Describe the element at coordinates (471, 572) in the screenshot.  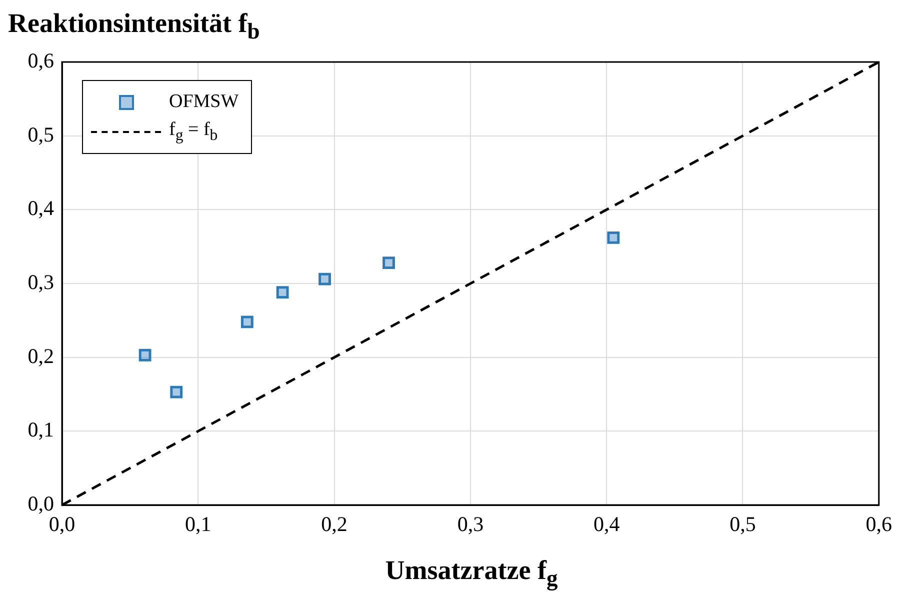
I see `x-axis-title: Umsatzratze f$_{g}$` at that location.